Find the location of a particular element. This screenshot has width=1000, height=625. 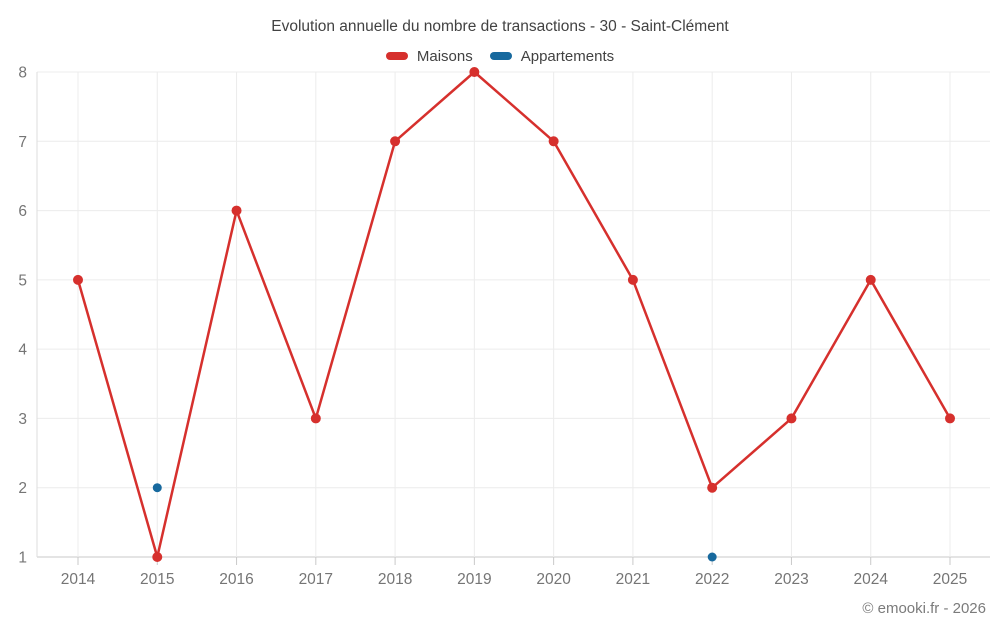

x-tick-label: 2025 is located at coordinates (950, 579).